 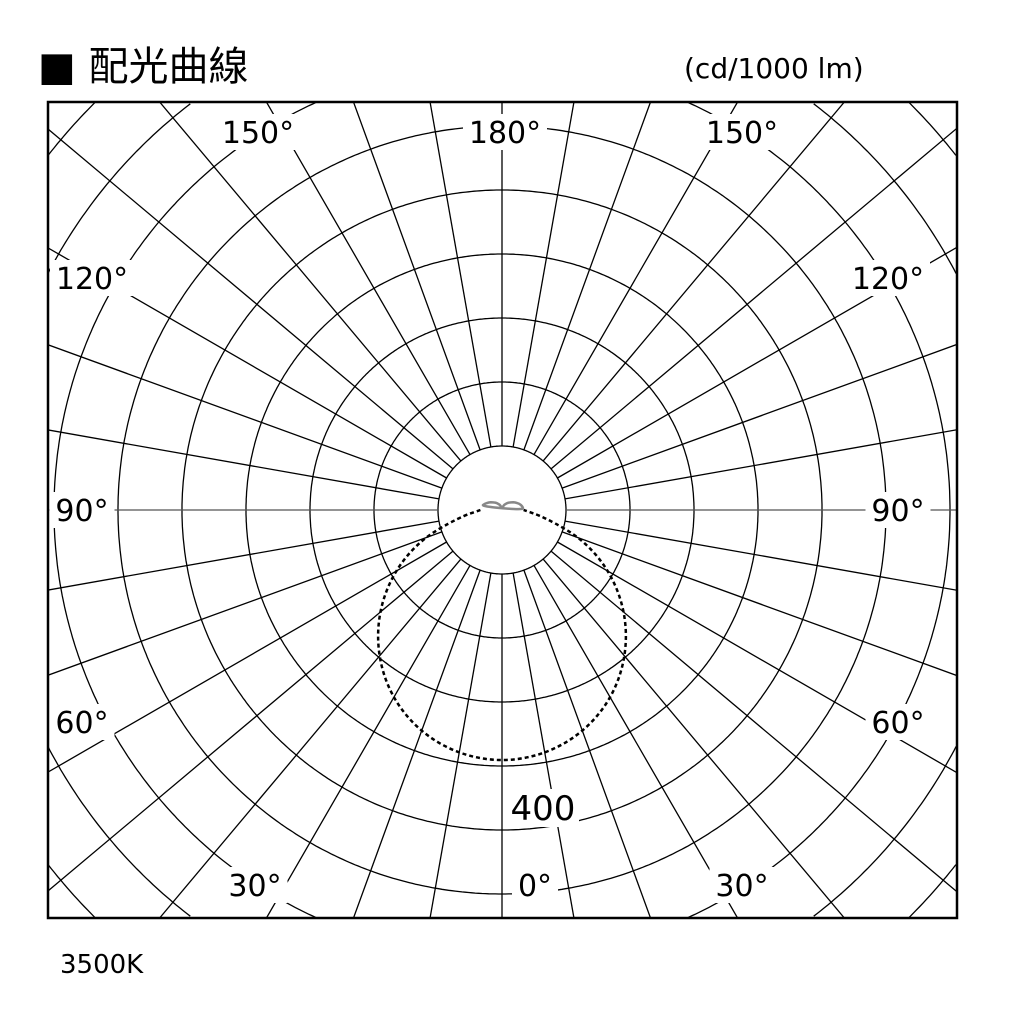 I want to click on angle-label: 180°, so click(x=505, y=133).